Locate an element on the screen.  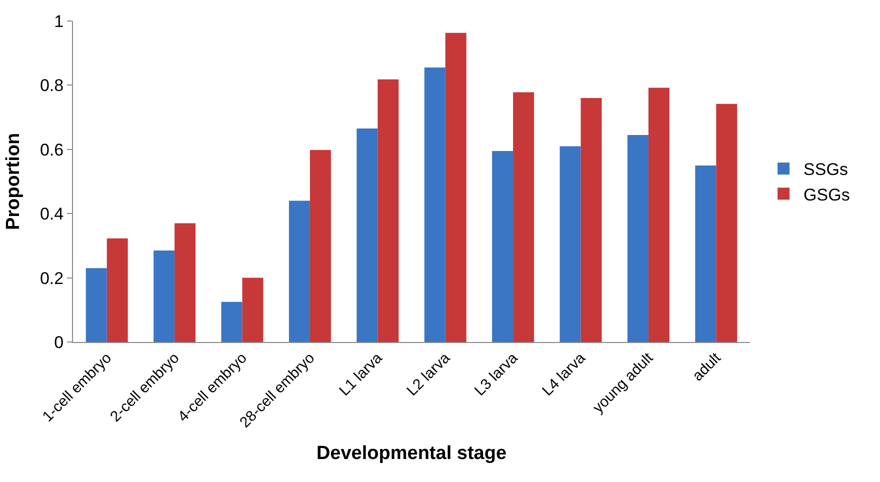
legend-label: SSGs is located at coordinates (826, 170).